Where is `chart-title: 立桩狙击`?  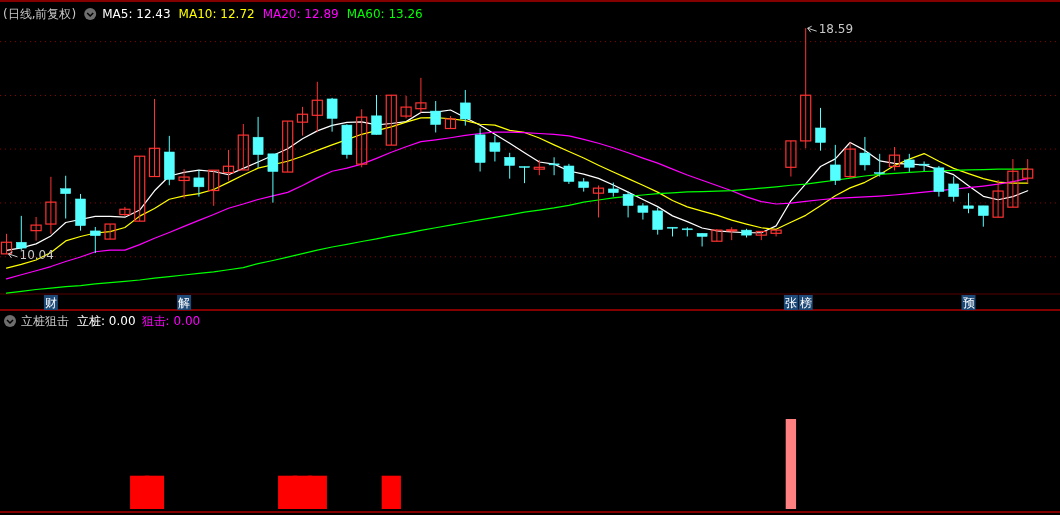
chart-title: 立桩狙击 is located at coordinates (45, 321).